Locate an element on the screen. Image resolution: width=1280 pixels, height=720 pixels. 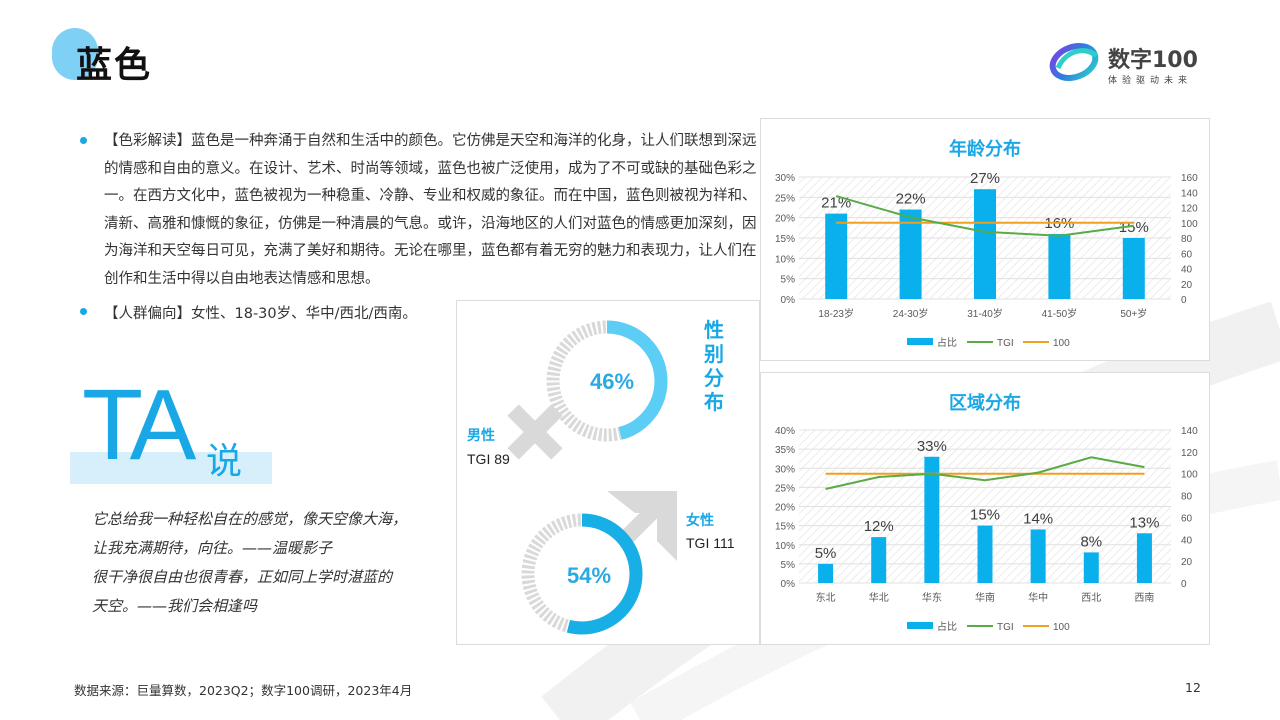
gender-title: 性别分布 is located at coordinates (714, 366).